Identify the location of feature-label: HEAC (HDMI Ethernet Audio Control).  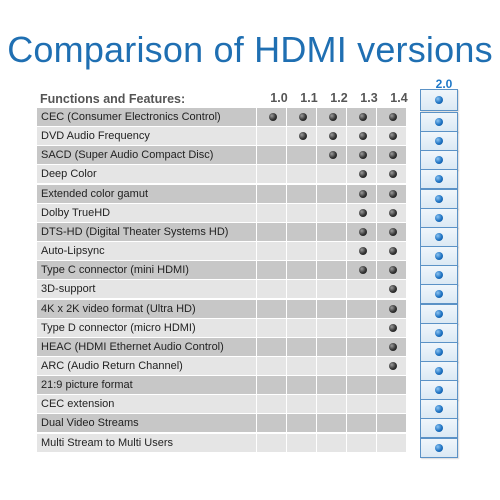
(147, 346).